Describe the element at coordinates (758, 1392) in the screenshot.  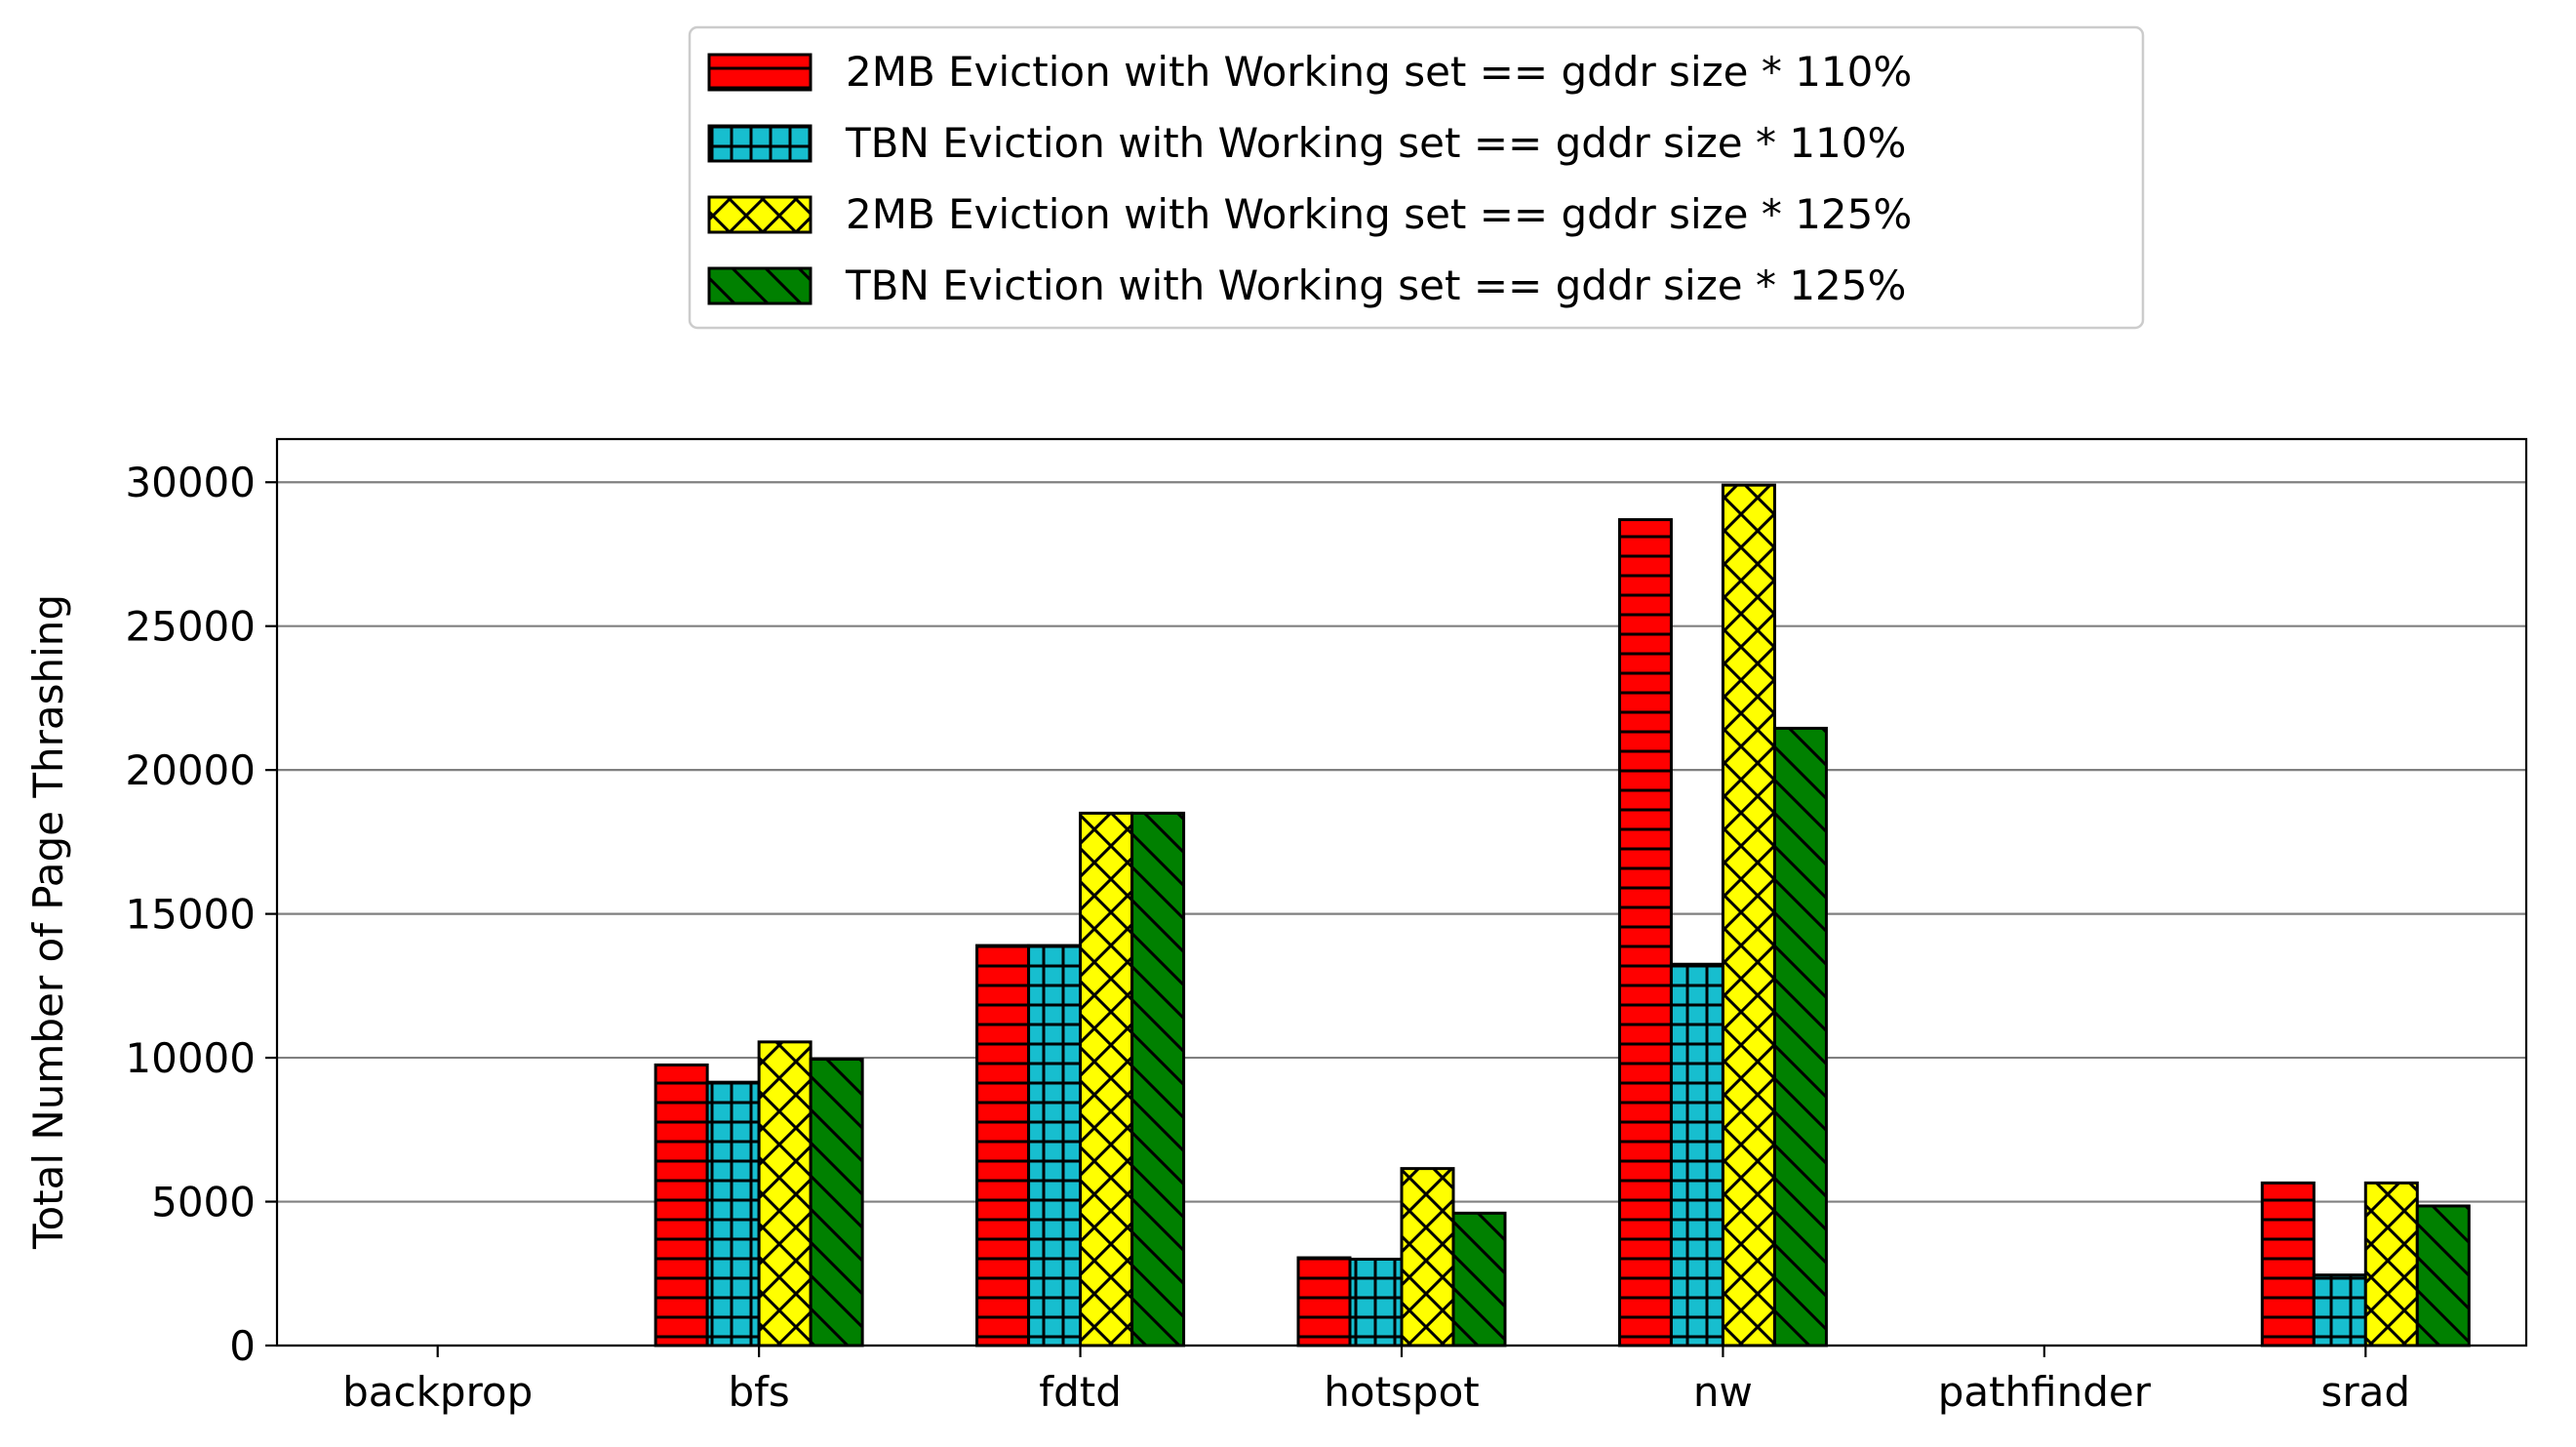
I see `x-tick-label: bfs` at that location.